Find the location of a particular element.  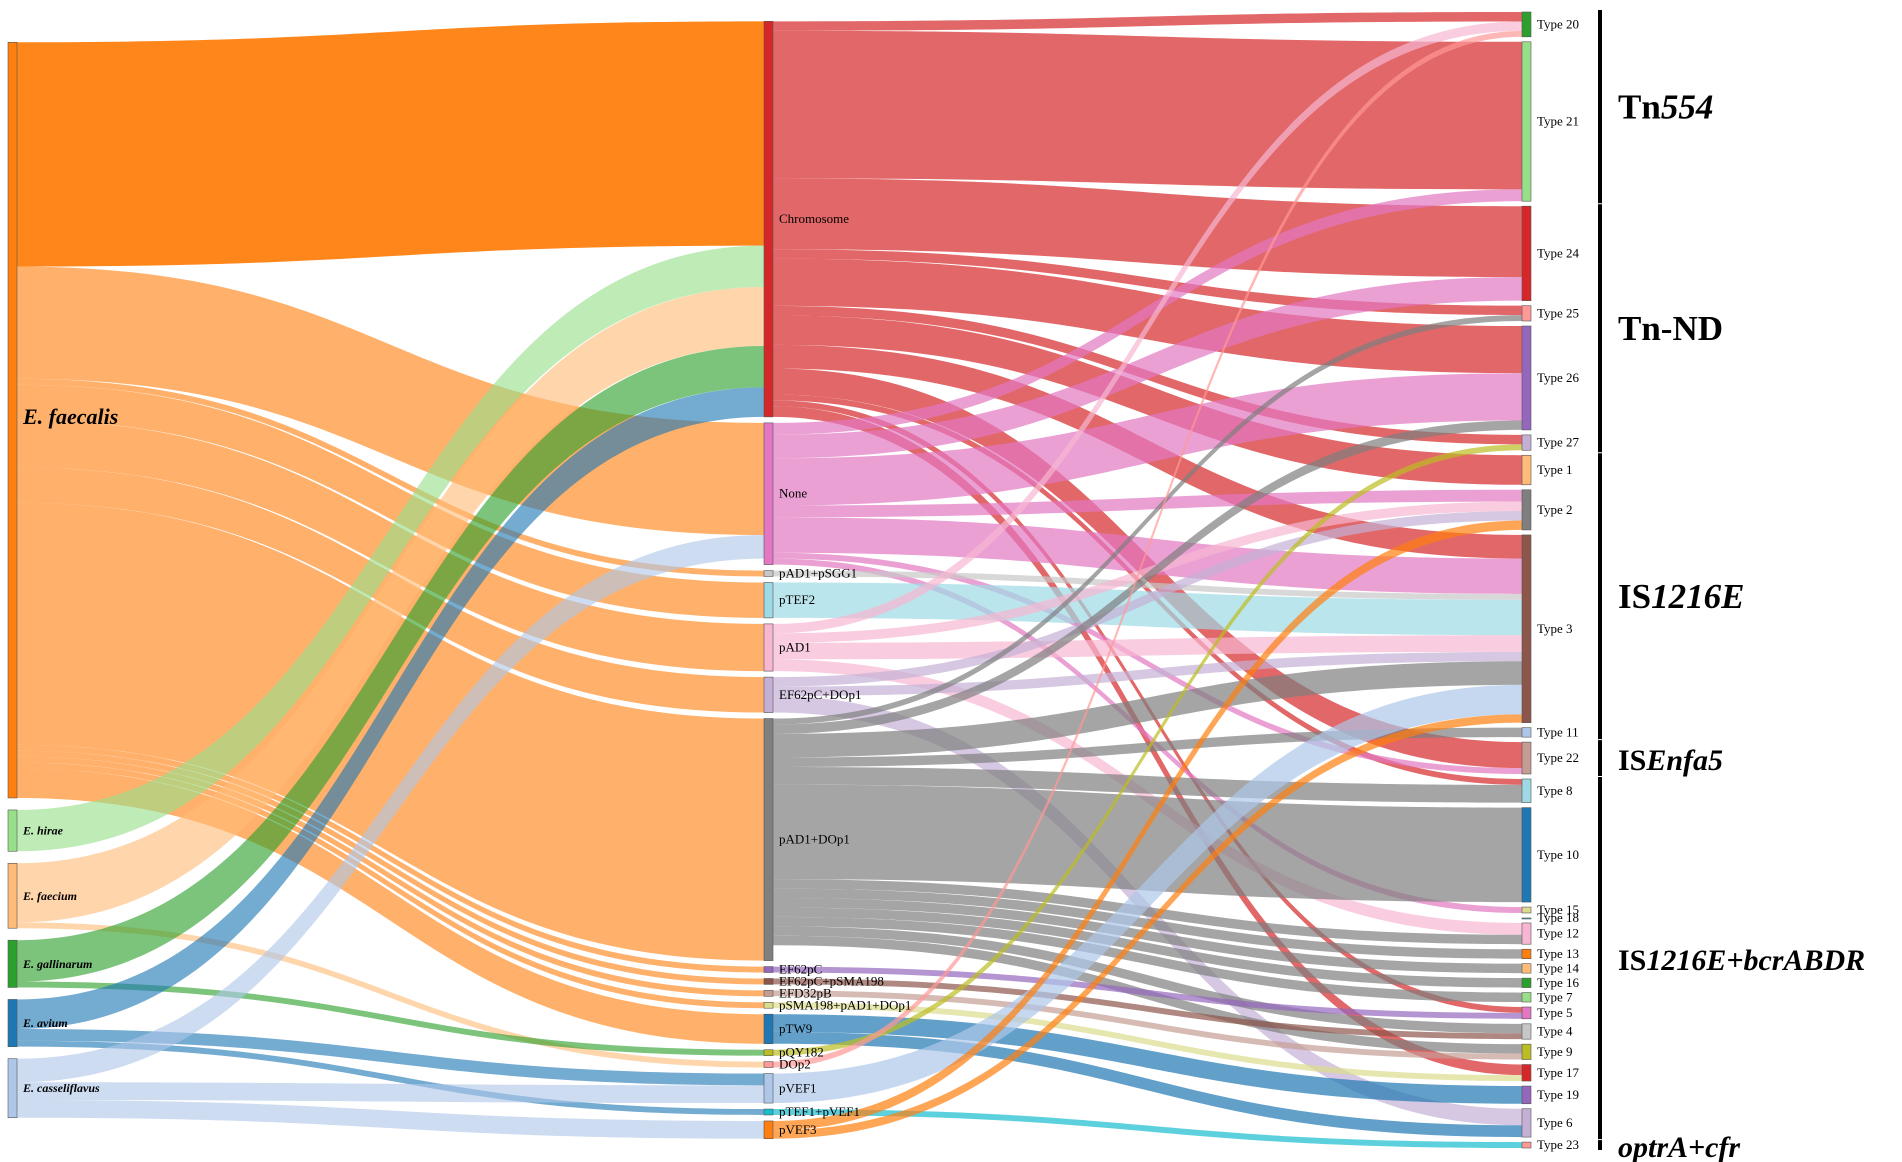

flow-pvef3-to-t3 is located at coordinates (1147, 926).